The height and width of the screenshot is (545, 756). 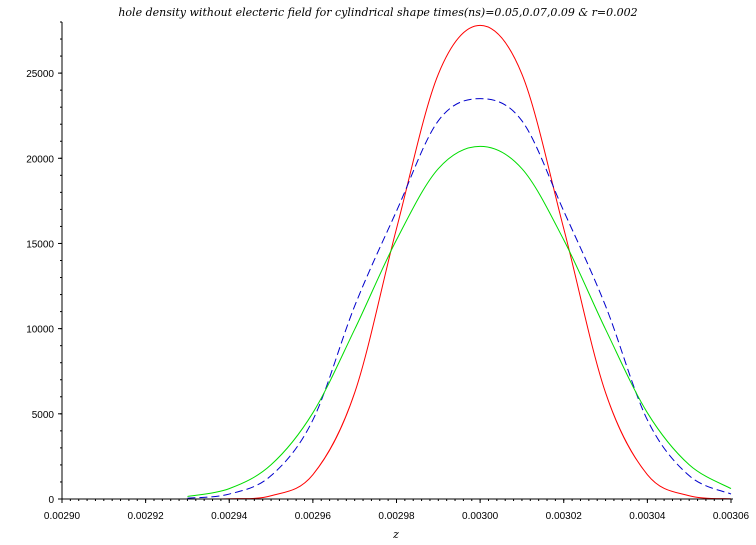 I want to click on x-tick-label: 0.00292, so click(x=146, y=516).